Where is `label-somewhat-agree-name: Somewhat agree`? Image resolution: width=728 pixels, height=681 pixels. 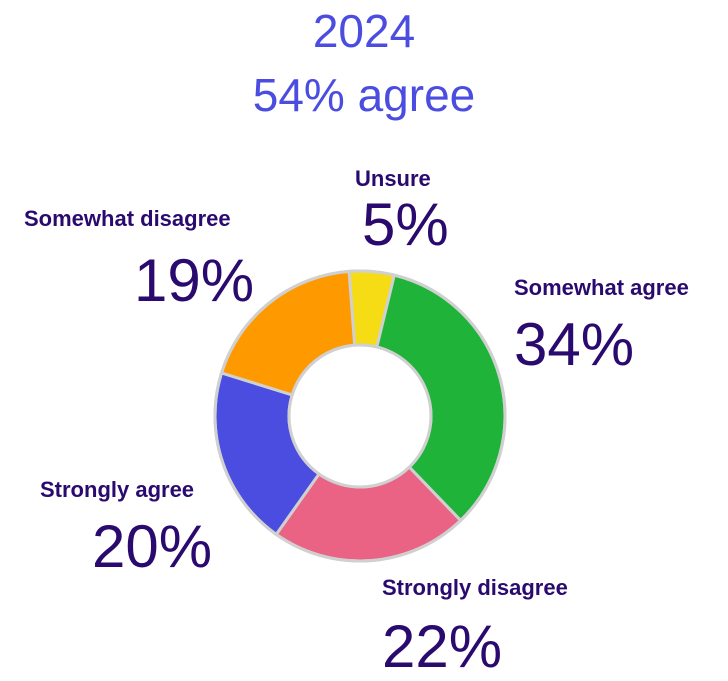
label-somewhat-agree-name: Somewhat agree is located at coordinates (601, 287).